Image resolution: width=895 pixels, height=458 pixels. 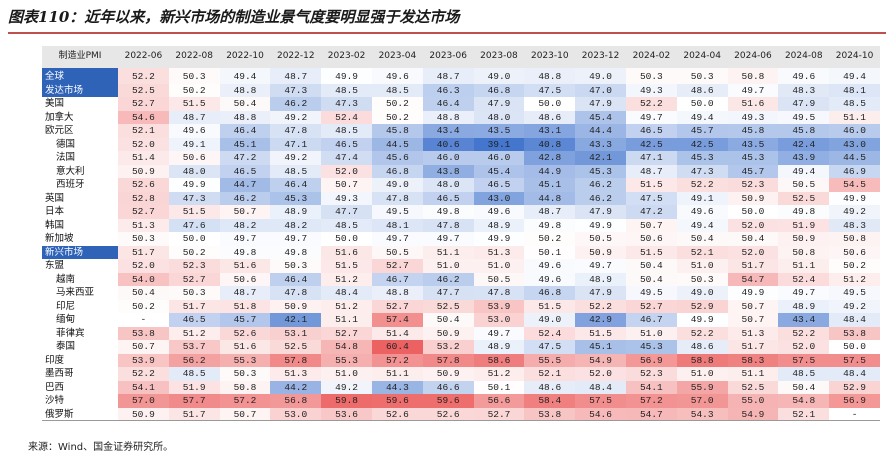 I want to click on pmi-cell: 49.7, so click(x=296, y=239).